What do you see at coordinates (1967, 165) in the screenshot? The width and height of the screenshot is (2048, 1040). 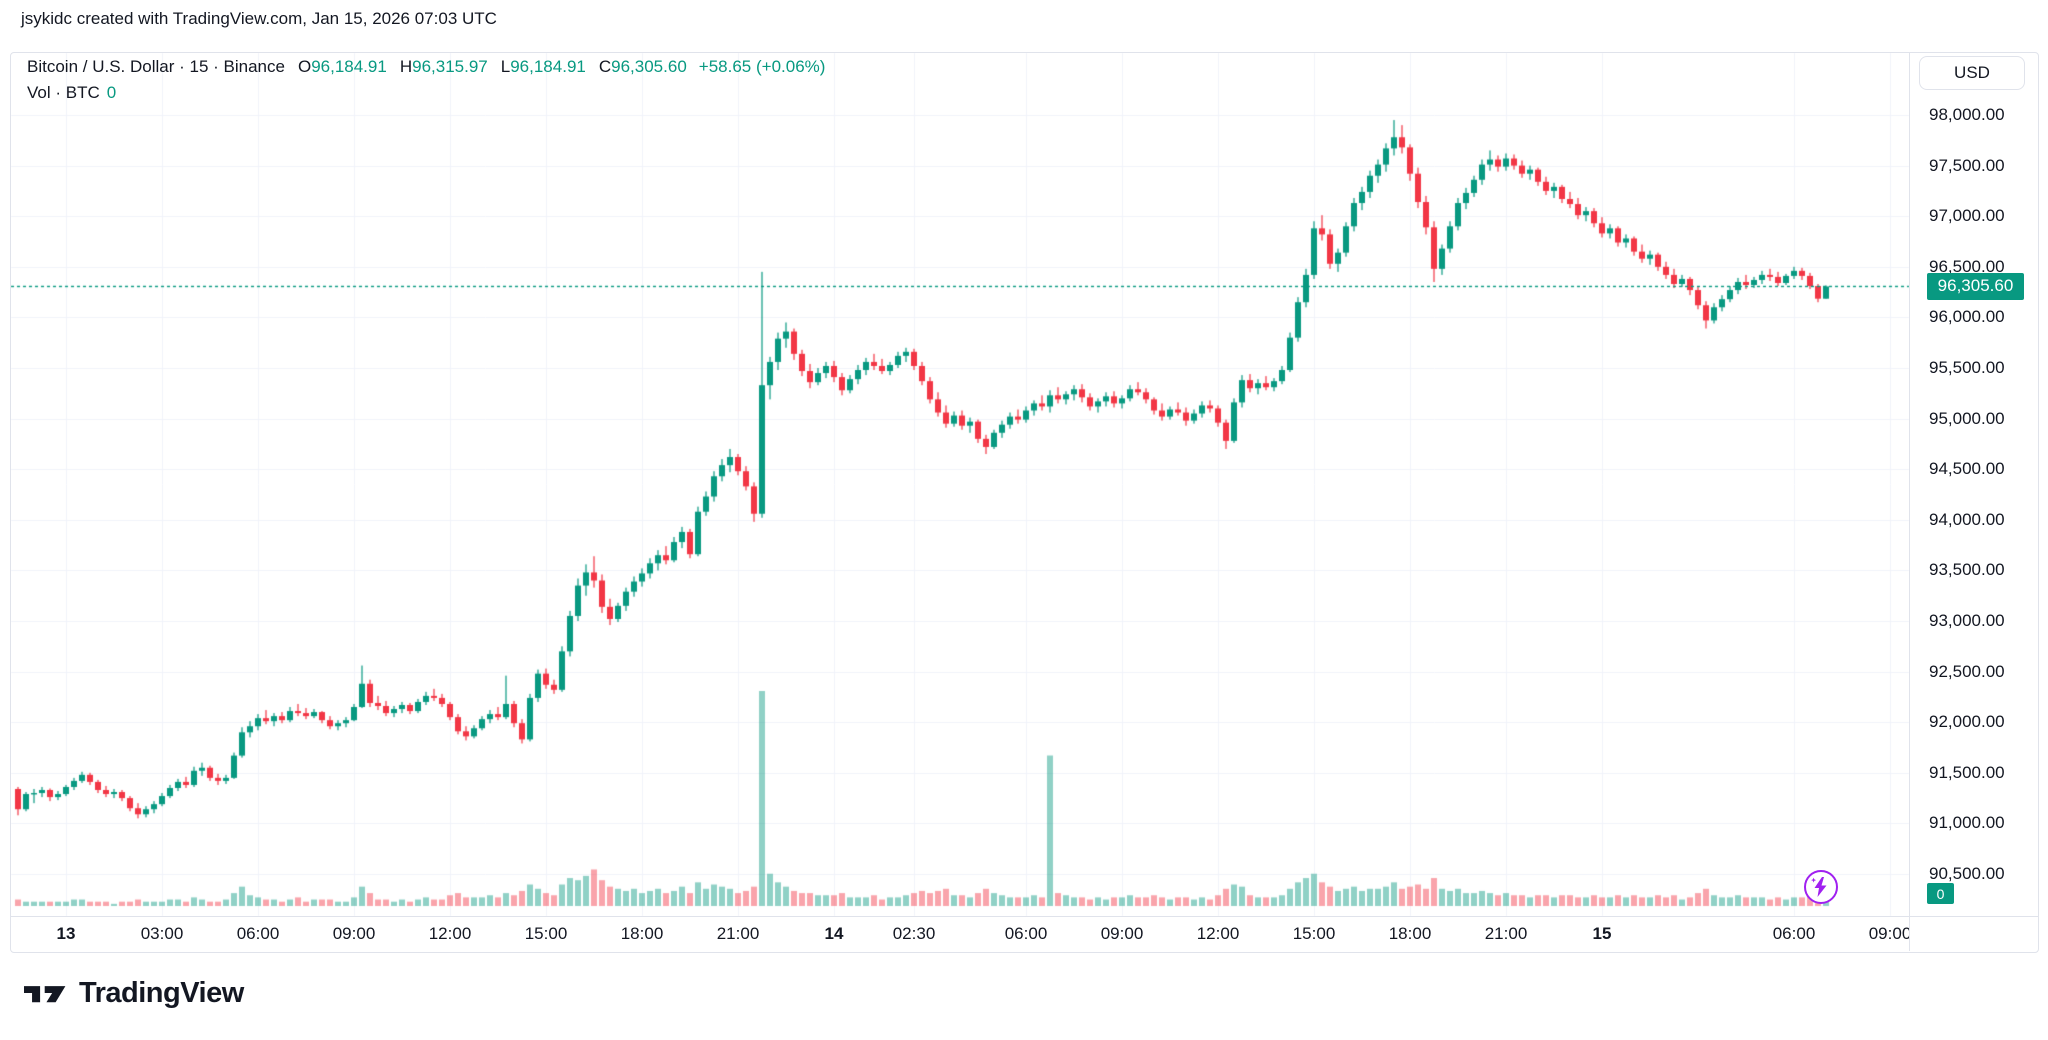 I see `price-axis-label: 97,500.00` at bounding box center [1967, 165].